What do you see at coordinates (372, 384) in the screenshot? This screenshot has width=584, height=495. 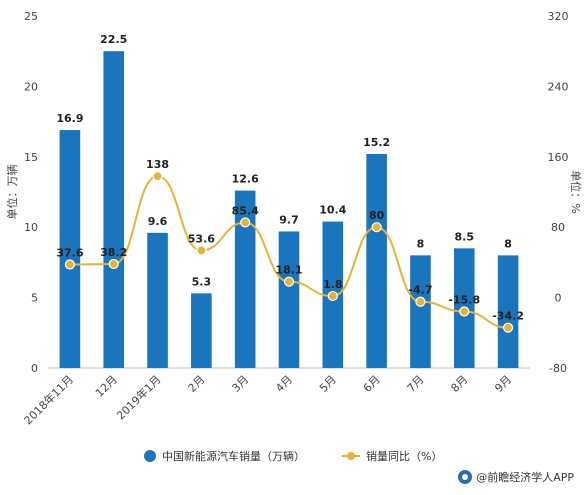 I see `x-tick-label: 6月` at bounding box center [372, 384].